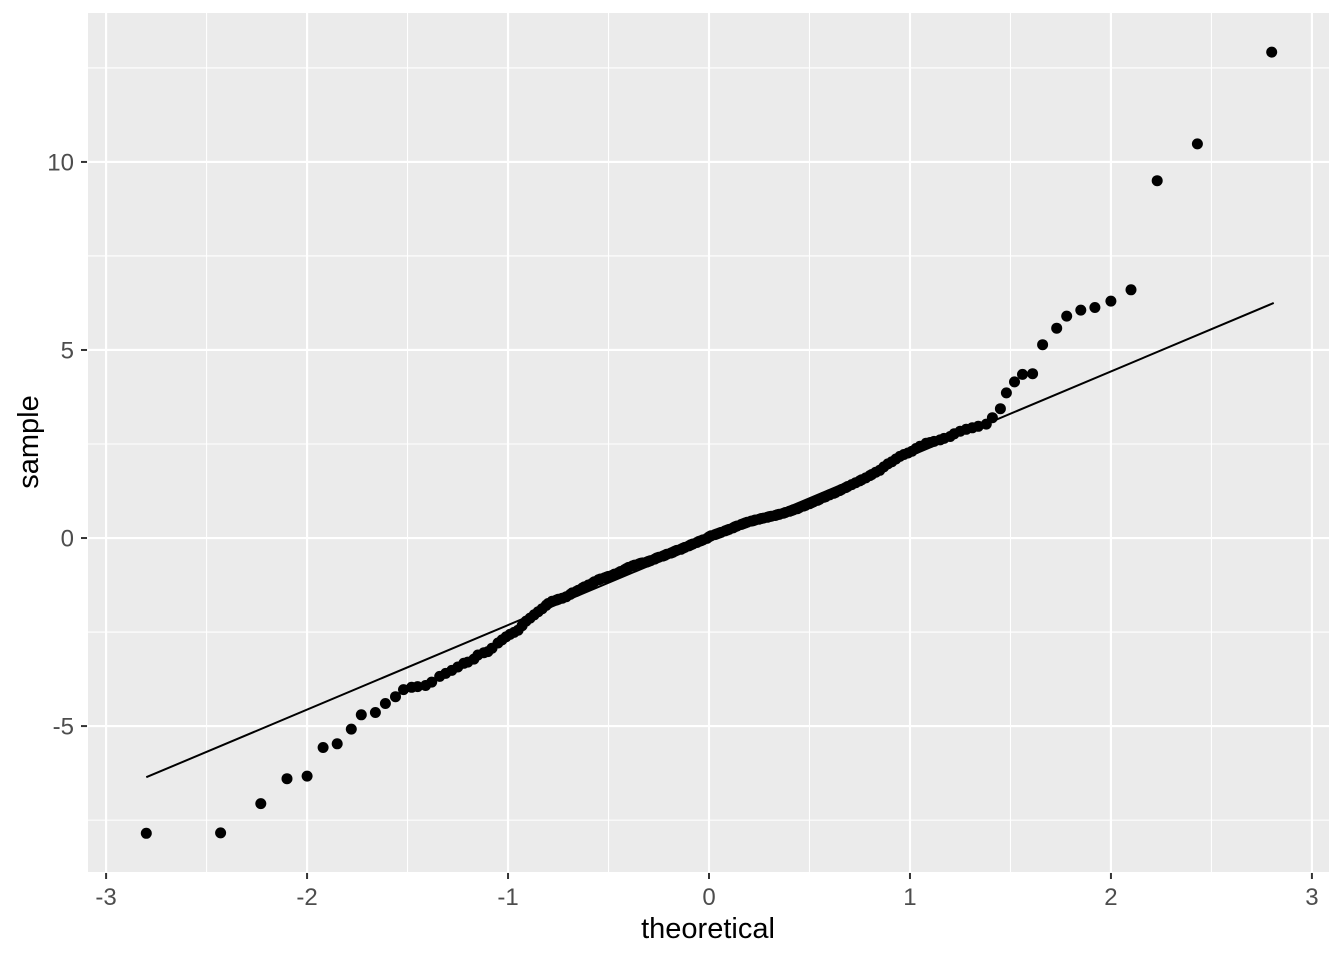 The height and width of the screenshot is (960, 1344). I want to click on y-axis-title: sample, so click(29, 442).